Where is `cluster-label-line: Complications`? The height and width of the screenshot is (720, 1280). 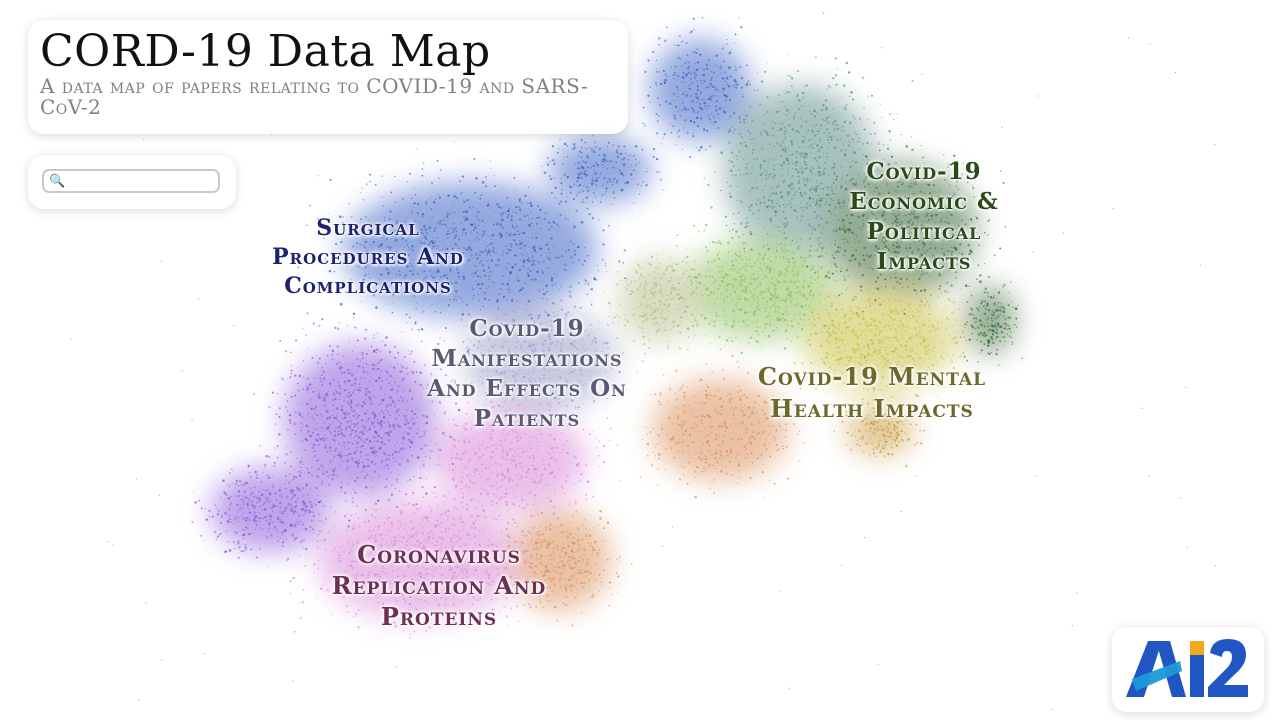 cluster-label-line: Complications is located at coordinates (368, 286).